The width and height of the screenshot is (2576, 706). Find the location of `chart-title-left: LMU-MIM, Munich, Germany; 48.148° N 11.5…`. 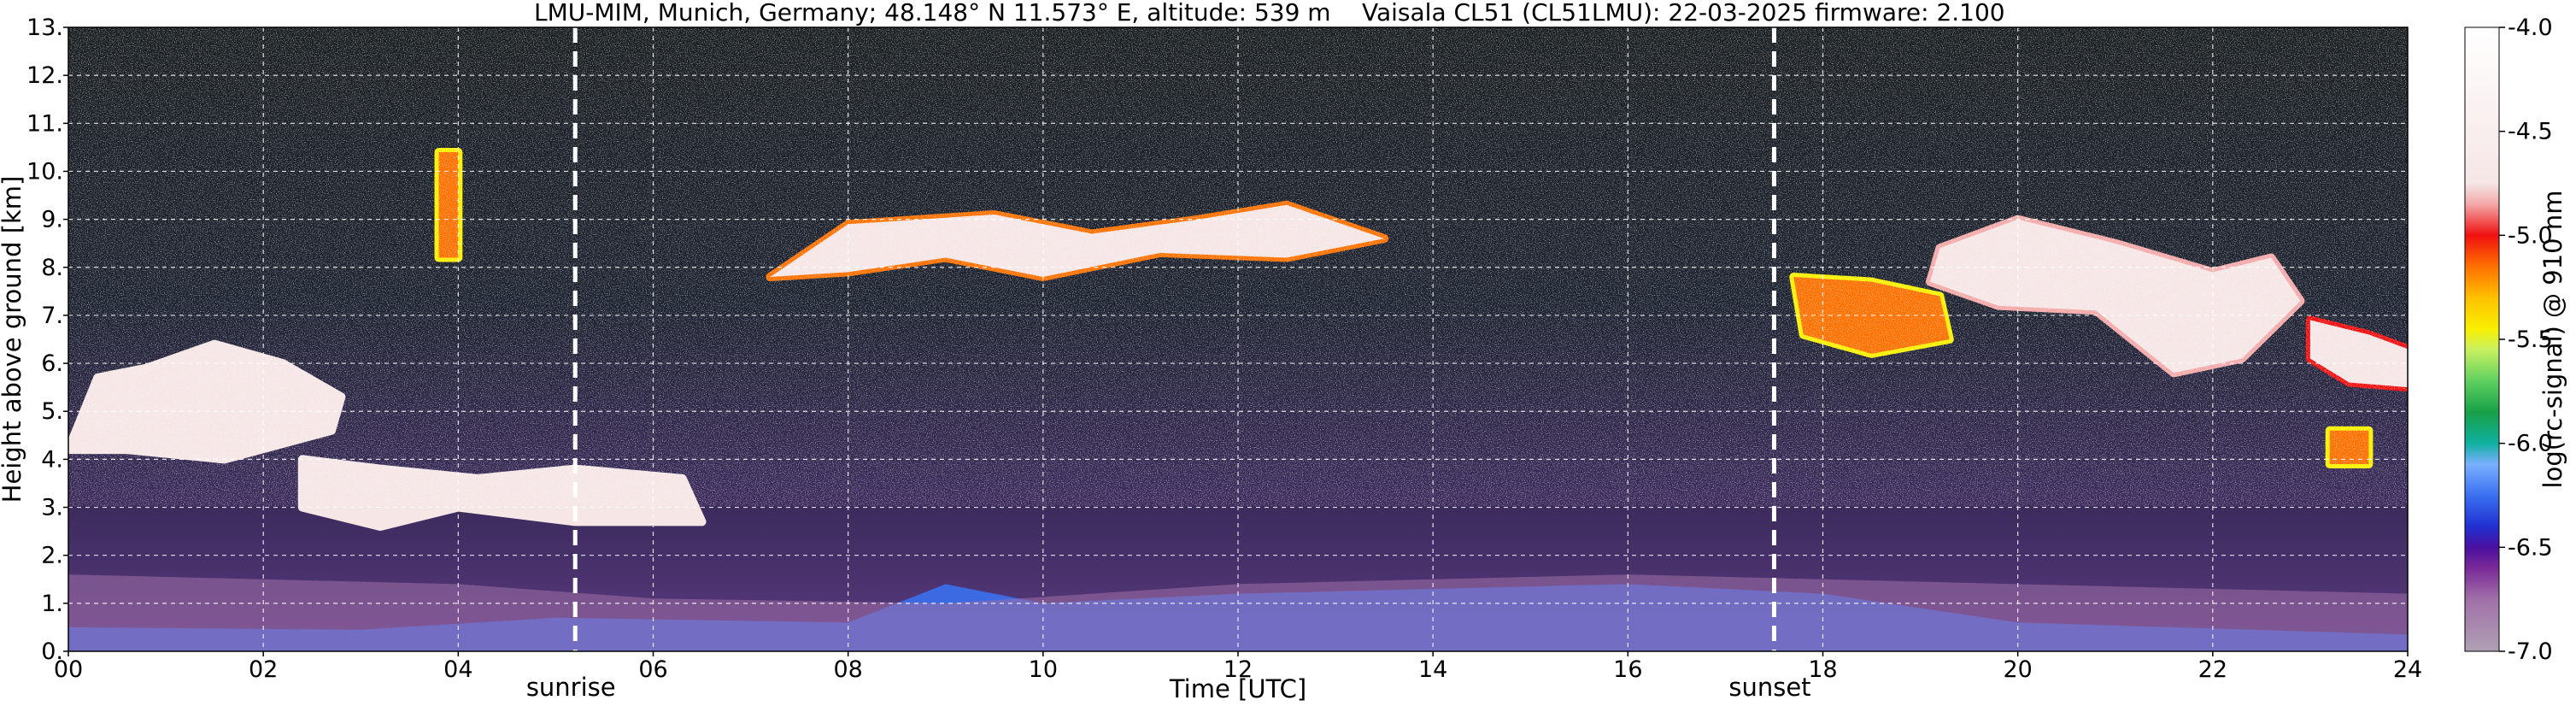

chart-title-left: LMU-MIM, Munich, Germany; 48.148° N 11.5… is located at coordinates (932, 13).